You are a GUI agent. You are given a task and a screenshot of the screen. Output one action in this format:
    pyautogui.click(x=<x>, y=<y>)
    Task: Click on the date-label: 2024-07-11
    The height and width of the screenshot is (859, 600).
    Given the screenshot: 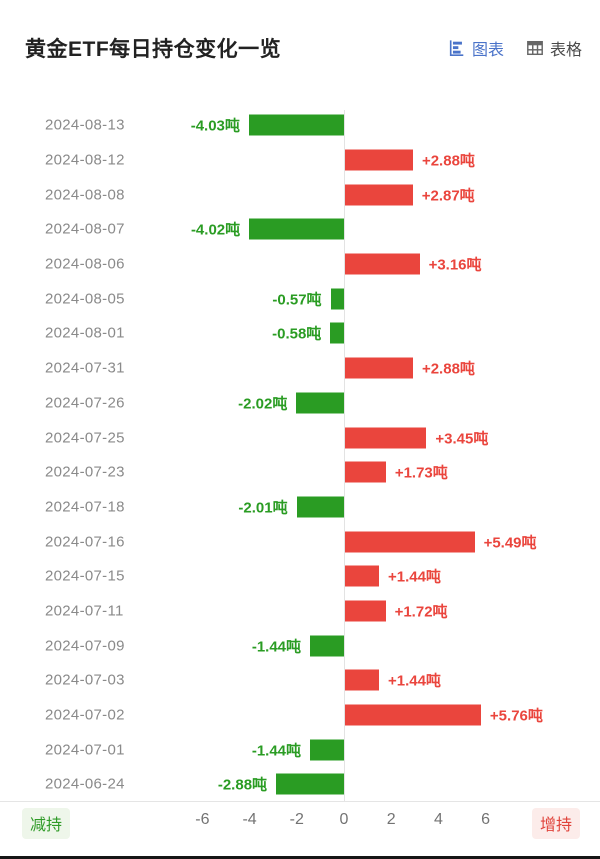 What is the action you would take?
    pyautogui.click(x=84, y=611)
    